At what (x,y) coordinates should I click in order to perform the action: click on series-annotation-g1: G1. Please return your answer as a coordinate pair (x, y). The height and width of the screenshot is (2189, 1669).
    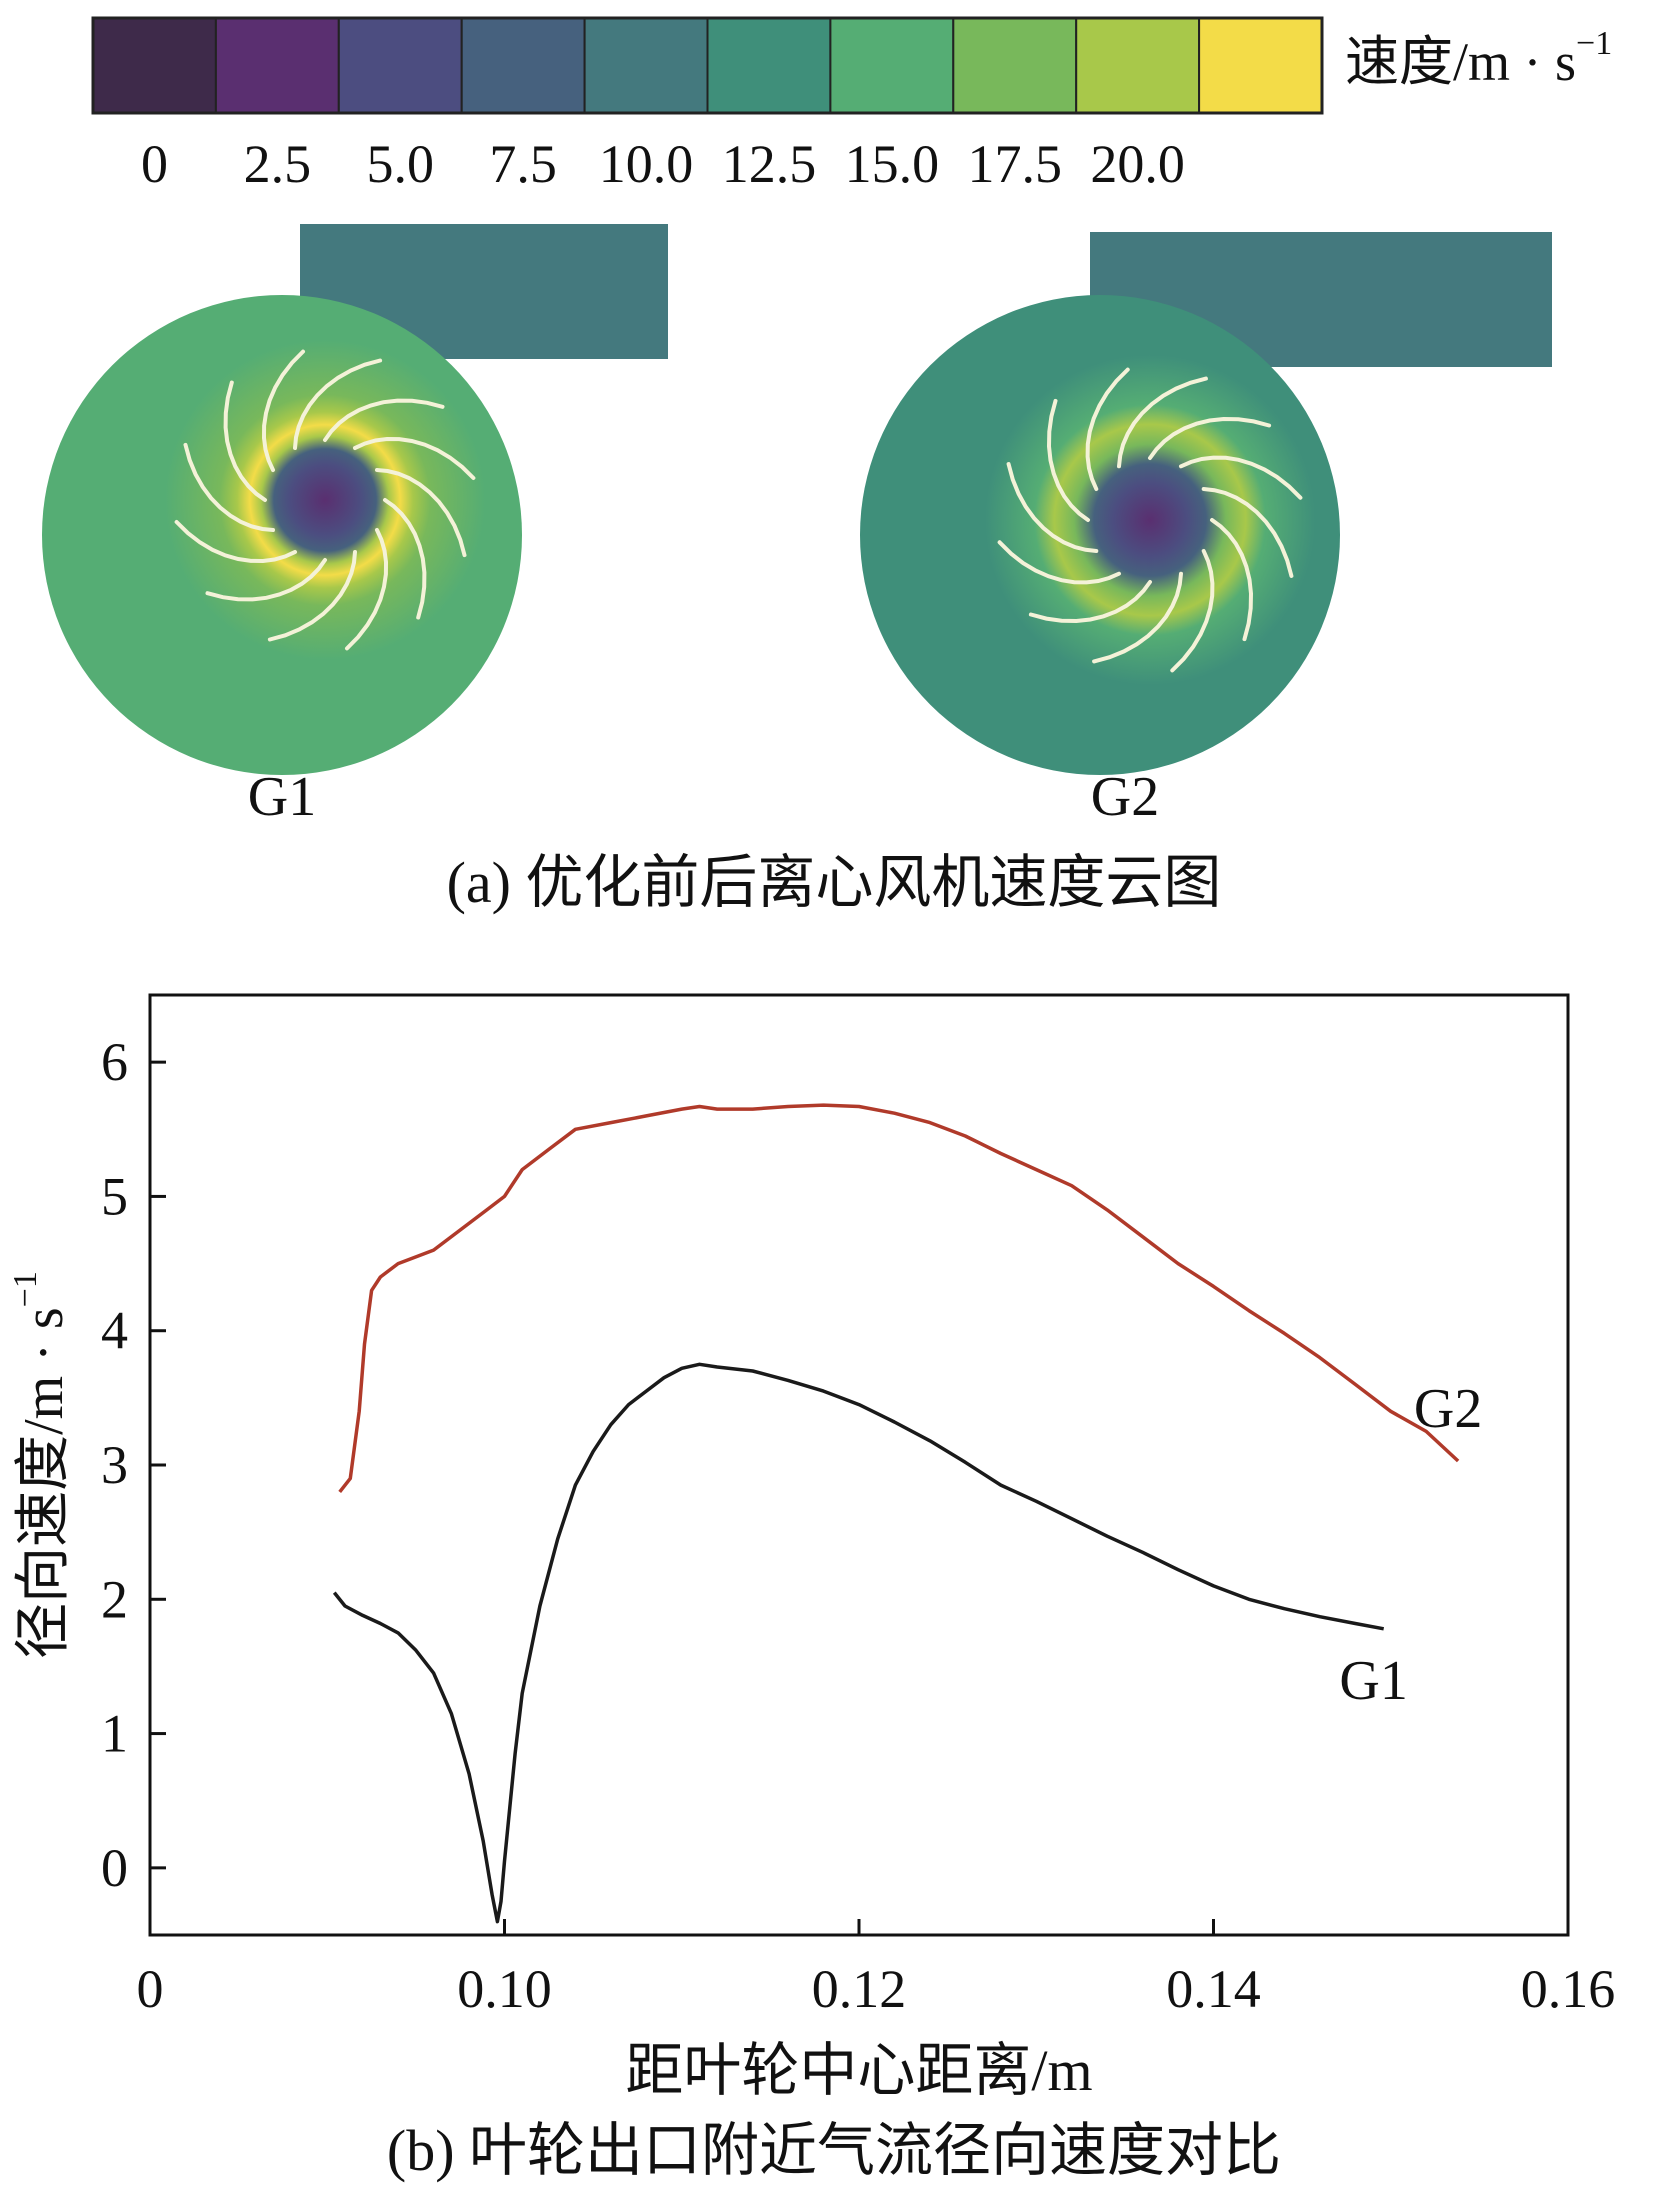
    Looking at the image, I should click on (1373, 1681).